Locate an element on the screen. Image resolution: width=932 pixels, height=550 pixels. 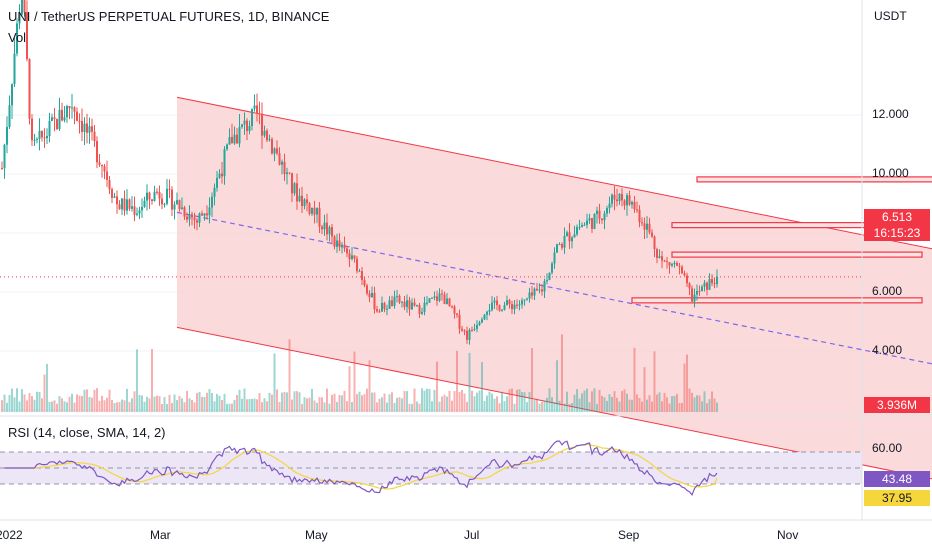
rsi-value-badge: 43.48 is located at coordinates (897, 479).